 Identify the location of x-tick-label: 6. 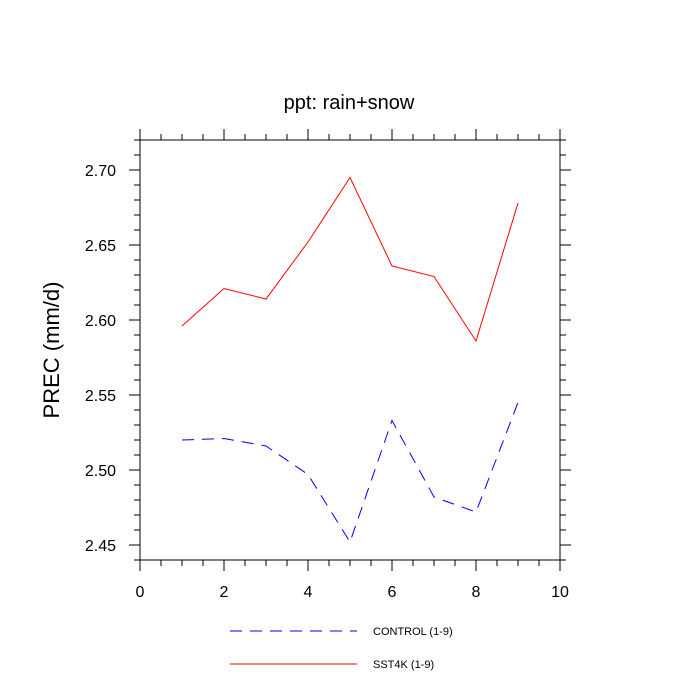
(392, 592).